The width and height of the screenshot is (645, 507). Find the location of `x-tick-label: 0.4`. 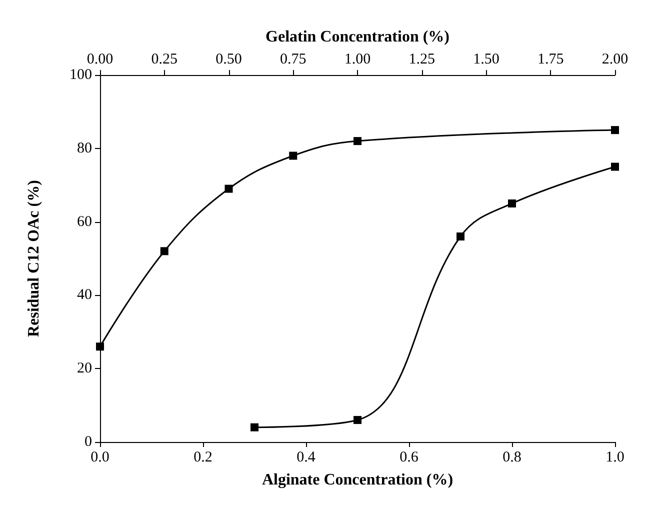

x-tick-label: 0.4 is located at coordinates (306, 458).